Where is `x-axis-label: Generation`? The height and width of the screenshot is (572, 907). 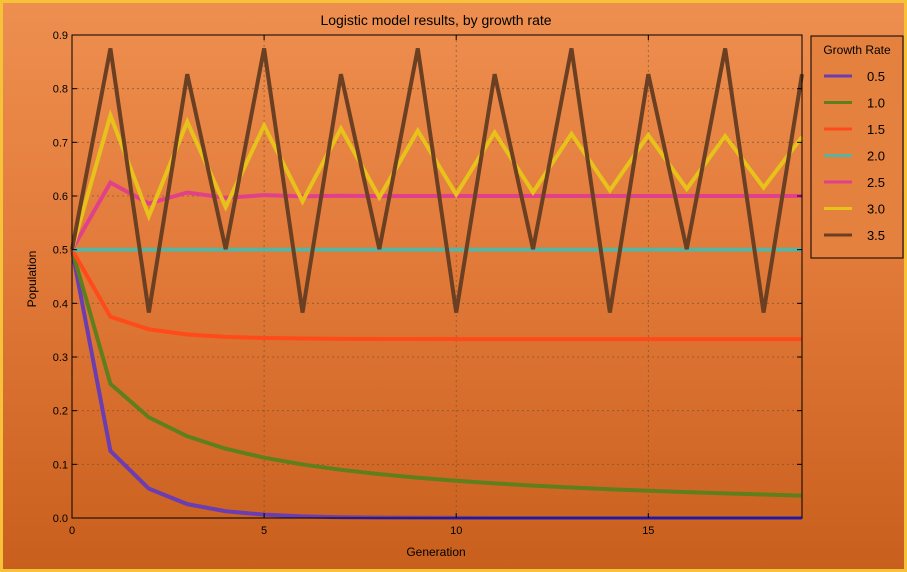 x-axis-label: Generation is located at coordinates (435, 552).